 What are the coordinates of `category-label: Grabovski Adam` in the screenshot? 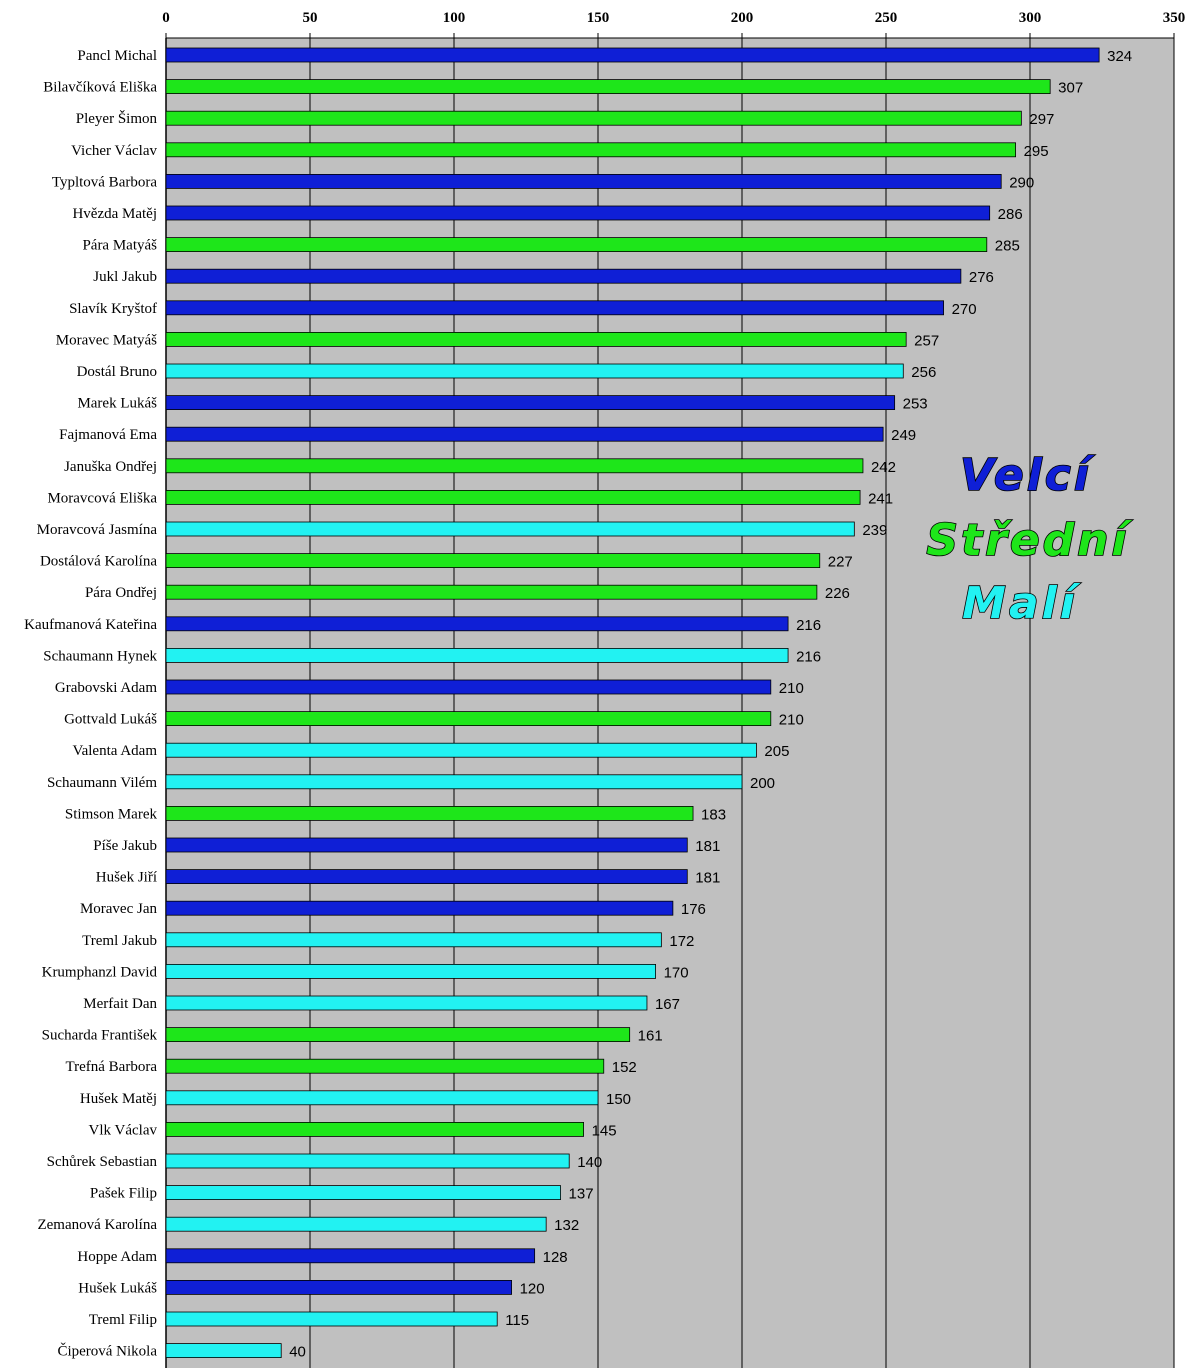 It's located at (106, 688).